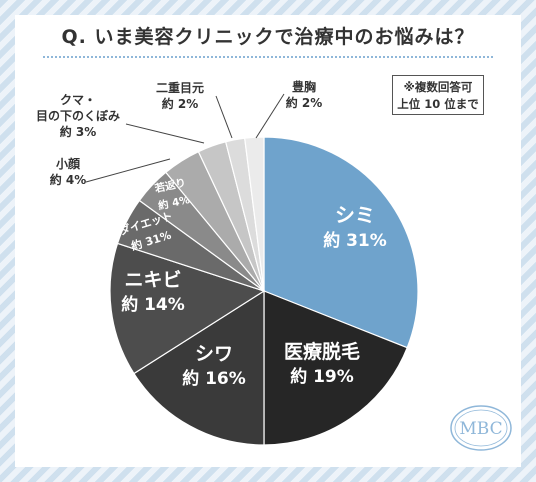  What do you see at coordinates (304, 102) in the screenshot?
I see `outer-value-10: 約 2%` at bounding box center [304, 102].